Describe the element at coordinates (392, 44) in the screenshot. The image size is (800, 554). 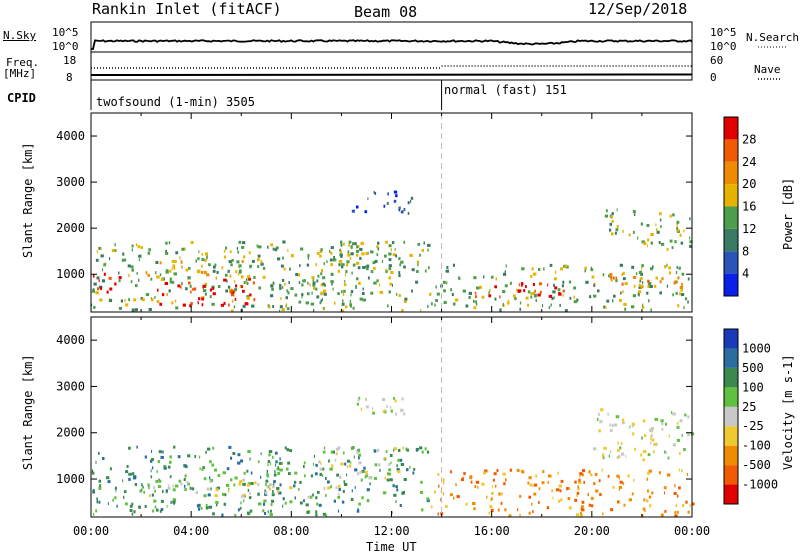
I see `nsky-line` at that location.